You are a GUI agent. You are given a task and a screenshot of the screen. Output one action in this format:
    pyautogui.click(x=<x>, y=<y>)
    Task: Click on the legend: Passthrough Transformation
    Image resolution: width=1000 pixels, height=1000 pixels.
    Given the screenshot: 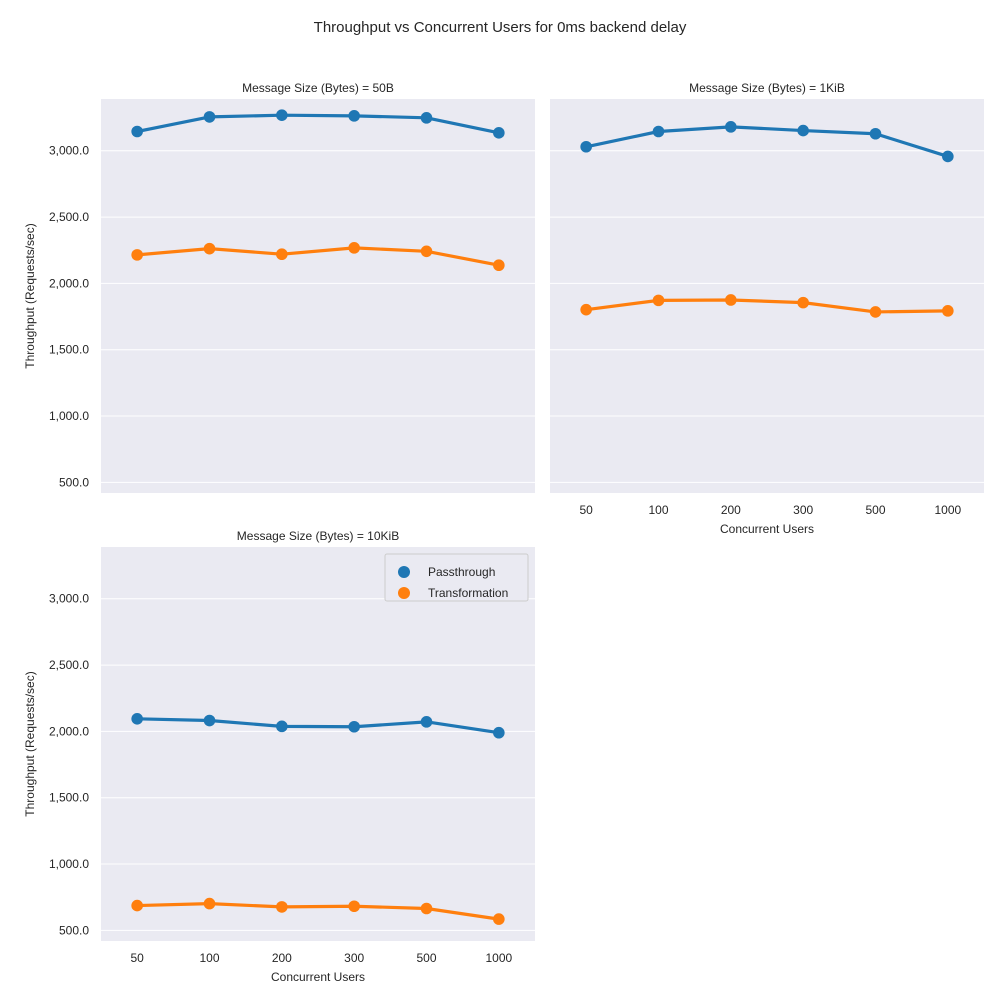 What is the action you would take?
    pyautogui.click(x=456, y=577)
    